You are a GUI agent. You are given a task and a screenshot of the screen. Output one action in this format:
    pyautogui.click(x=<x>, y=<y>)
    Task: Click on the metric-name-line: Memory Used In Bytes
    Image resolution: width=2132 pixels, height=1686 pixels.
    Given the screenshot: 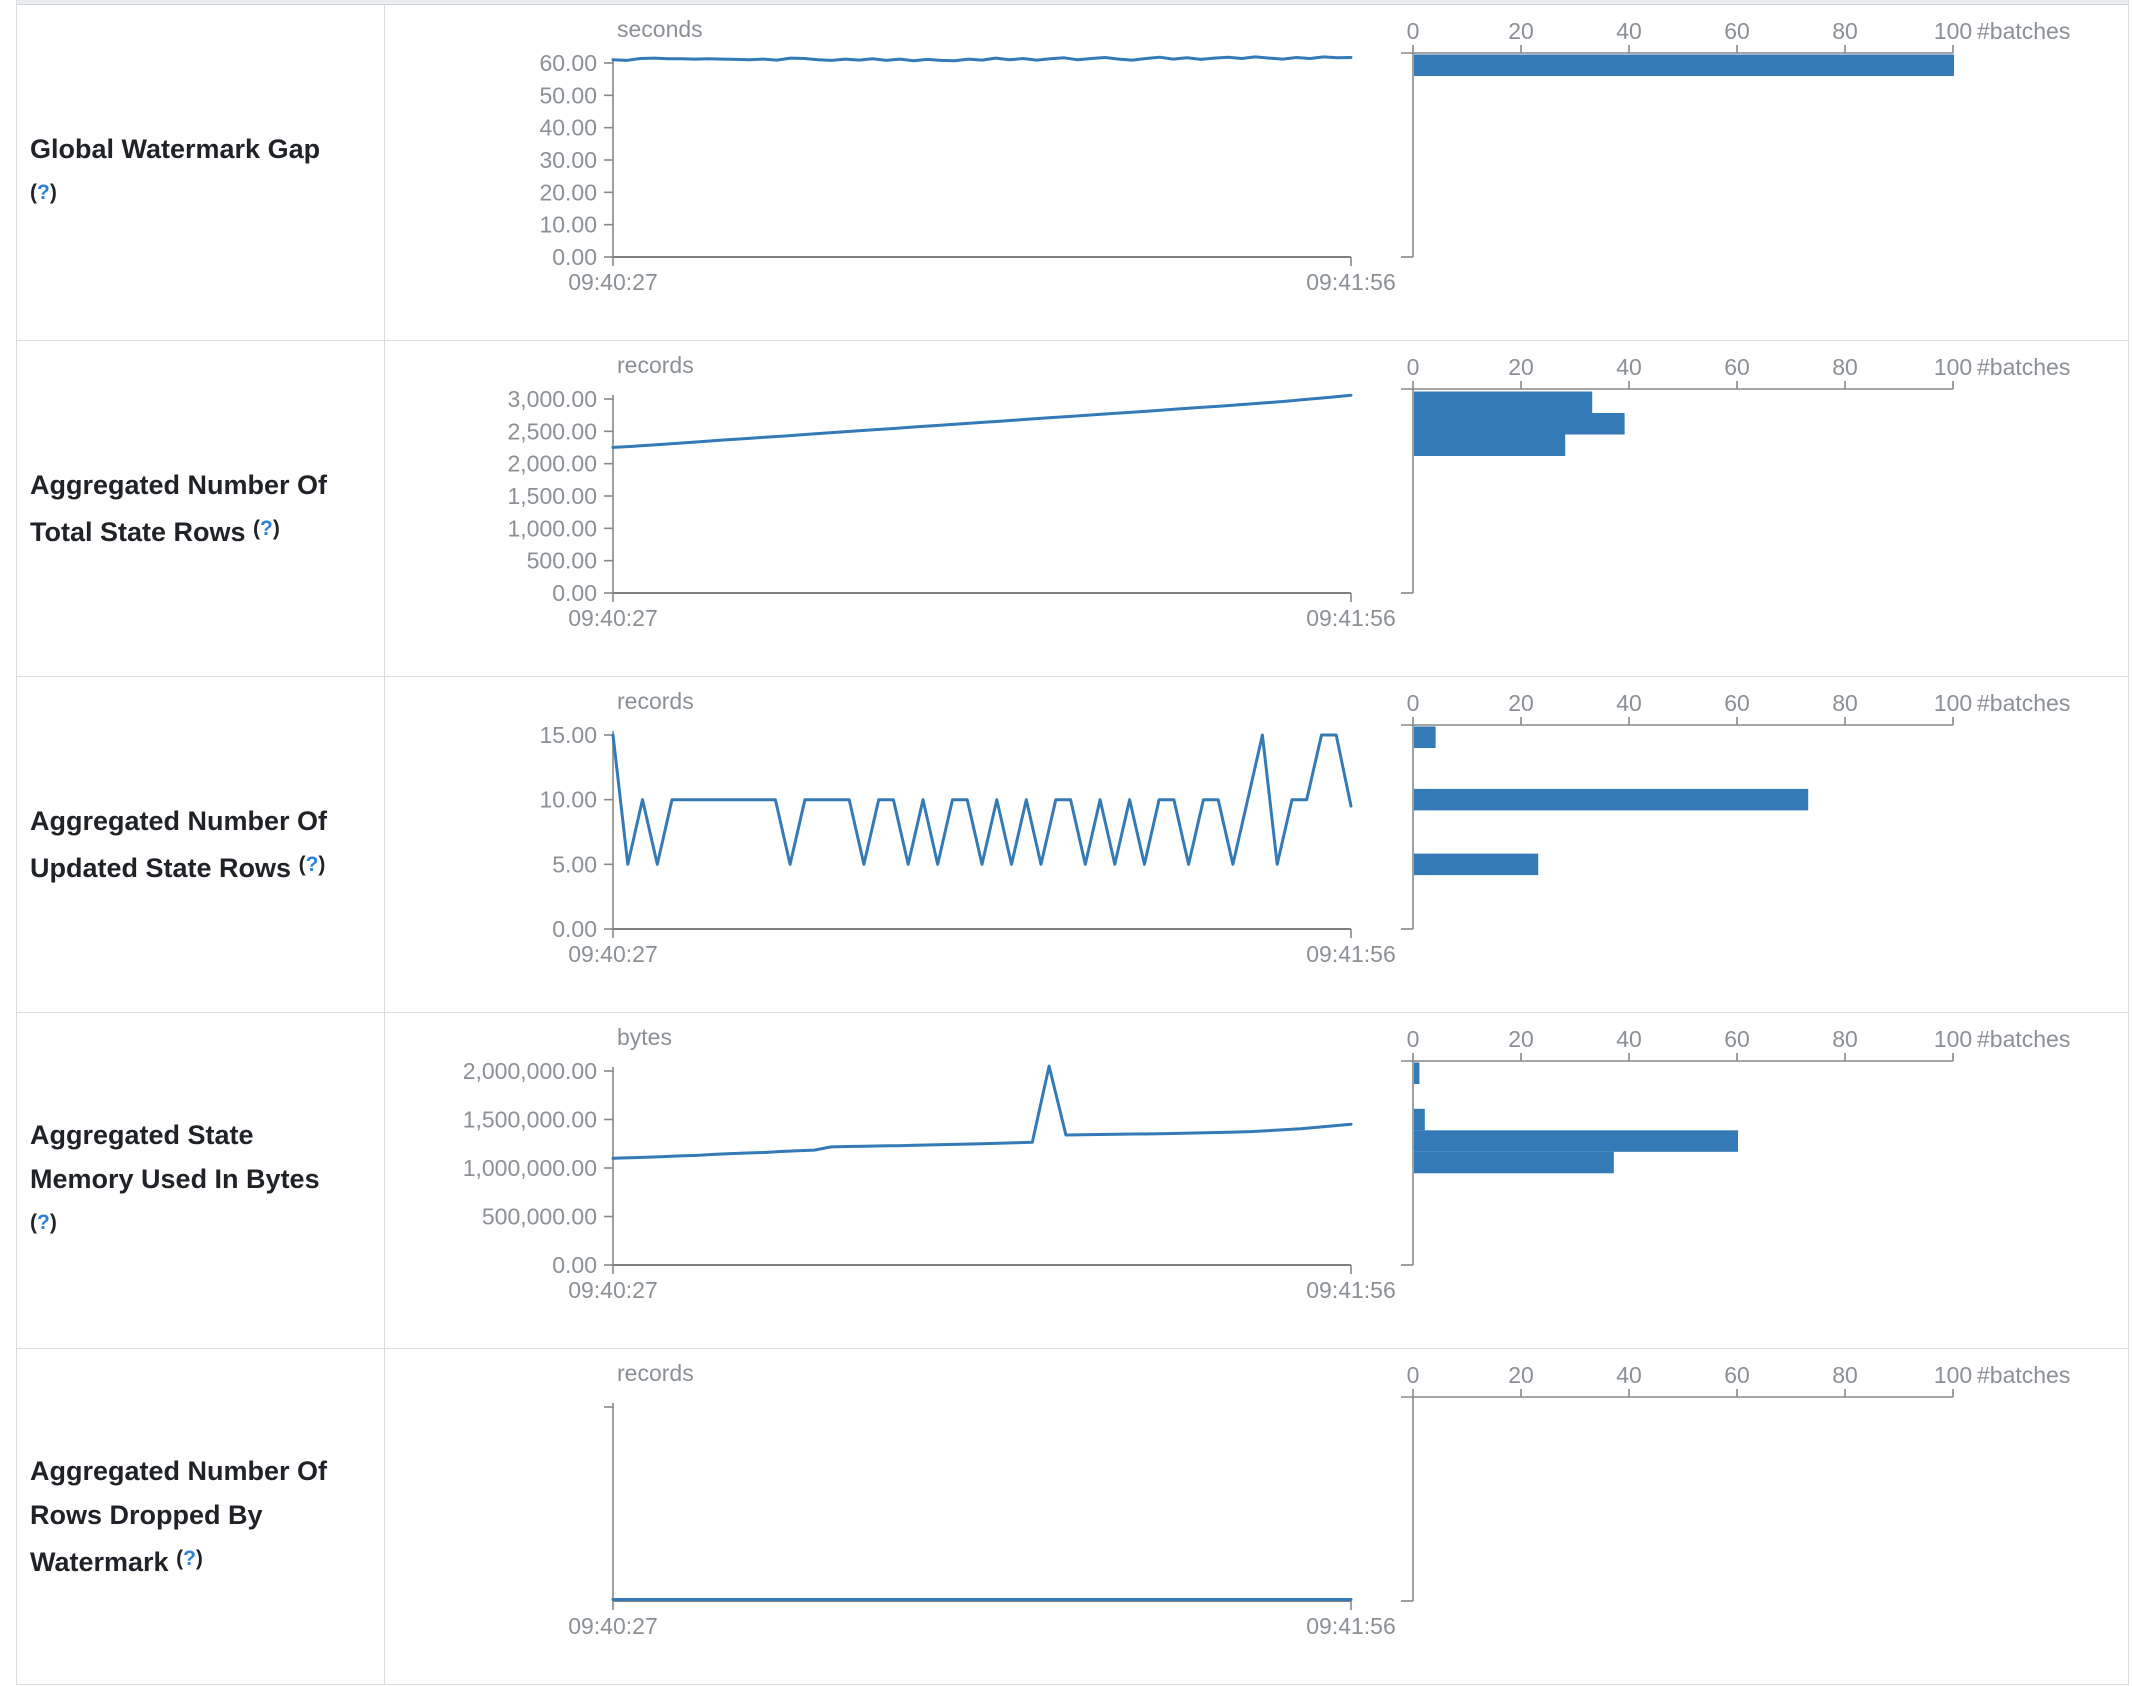 What is the action you would take?
    pyautogui.click(x=175, y=1179)
    